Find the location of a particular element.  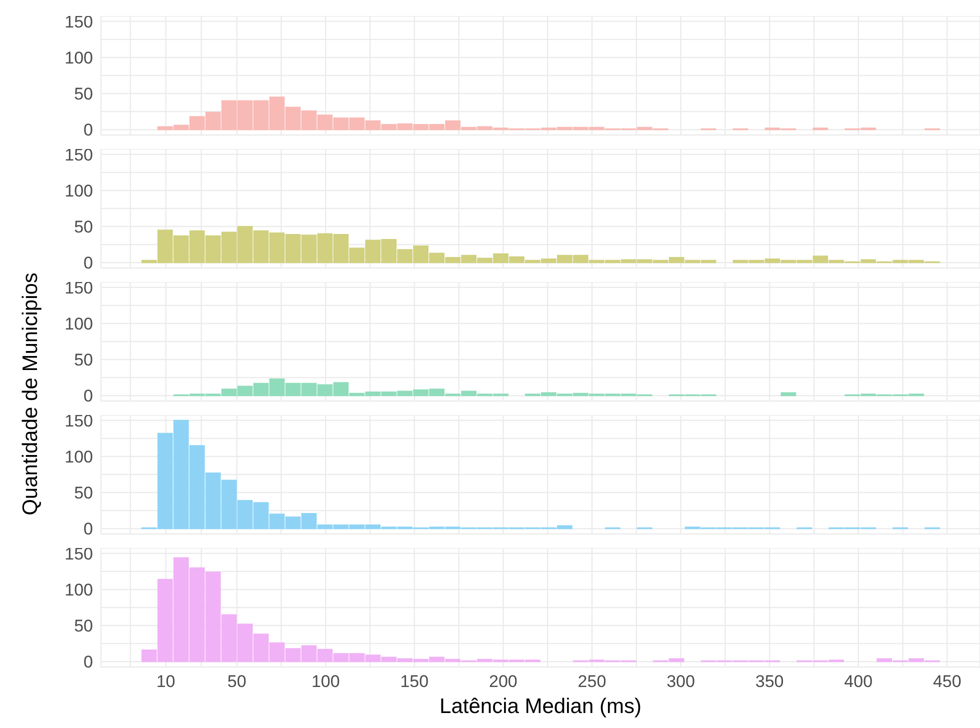

x-tick-label: 50 is located at coordinates (236, 681).